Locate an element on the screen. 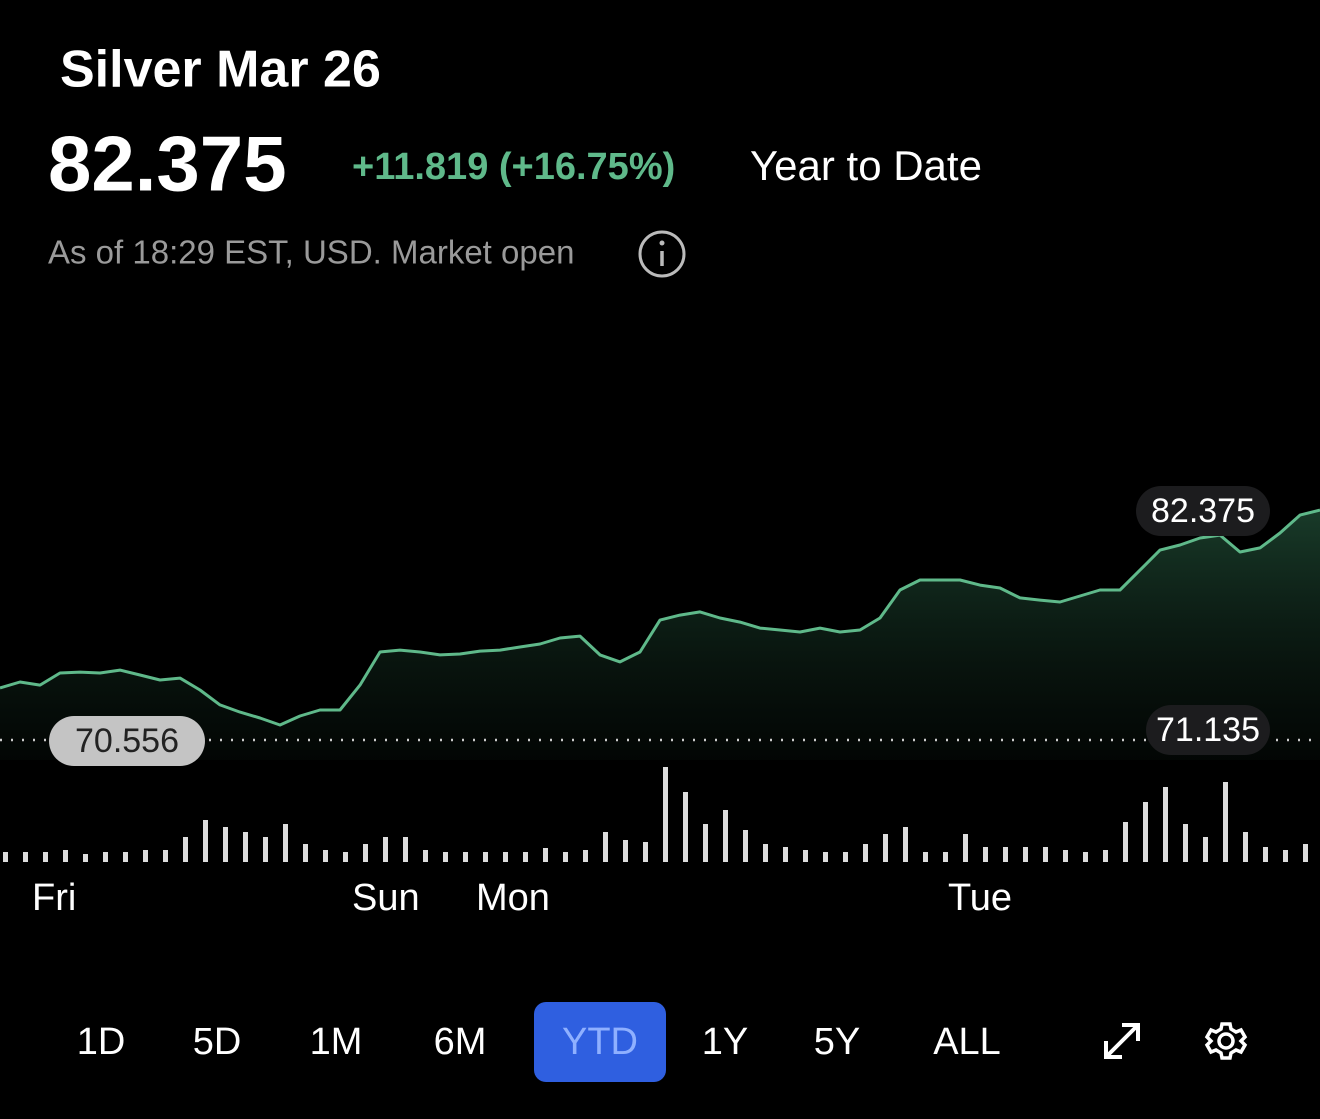 This screenshot has width=1320, height=1119. x-label: Fri is located at coordinates (54, 898).